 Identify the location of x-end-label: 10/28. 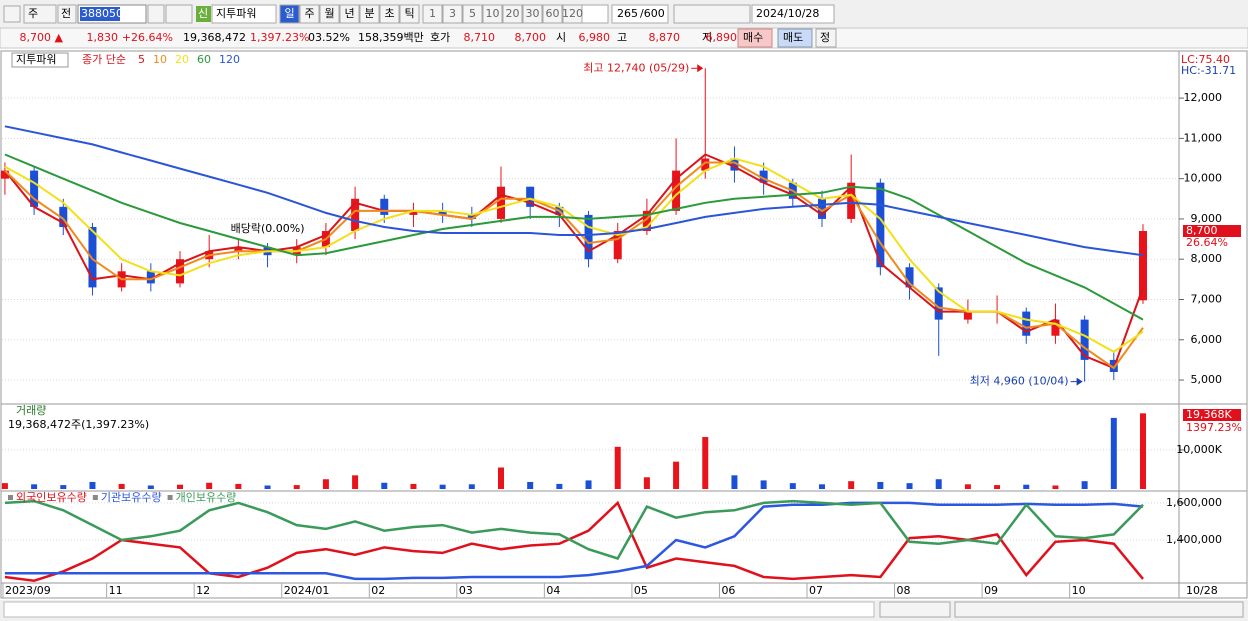
(1202, 590).